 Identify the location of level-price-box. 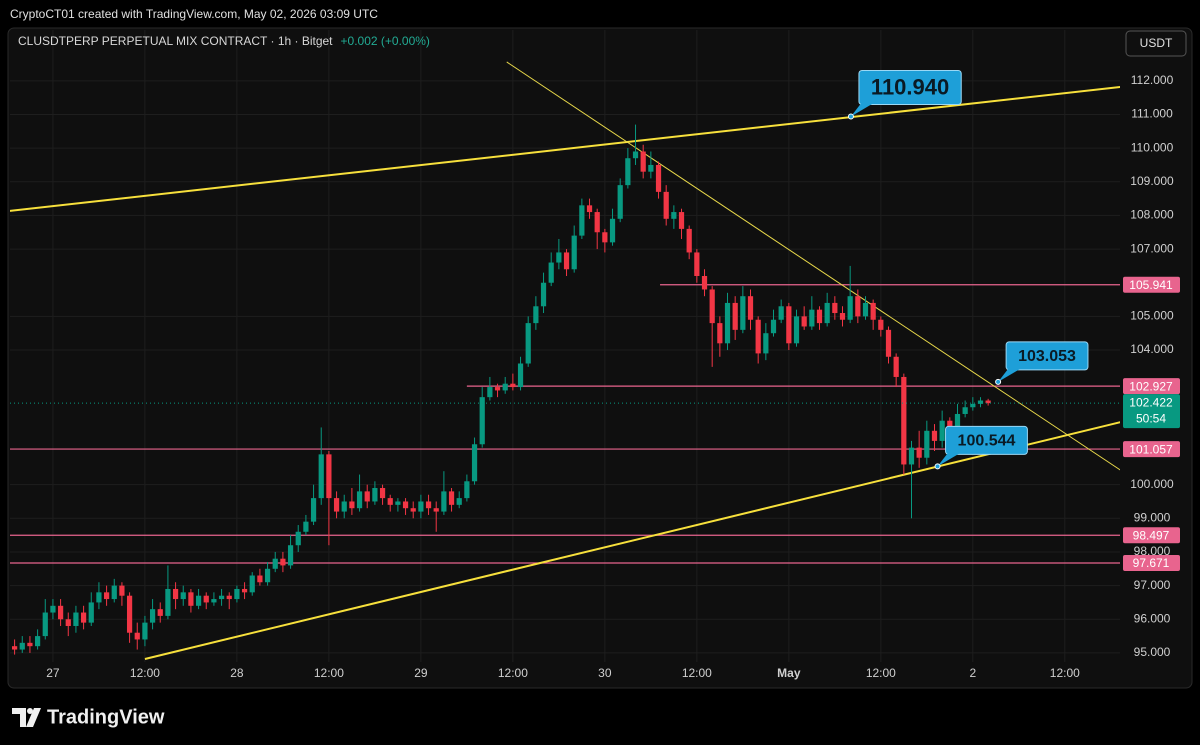
(1151, 284).